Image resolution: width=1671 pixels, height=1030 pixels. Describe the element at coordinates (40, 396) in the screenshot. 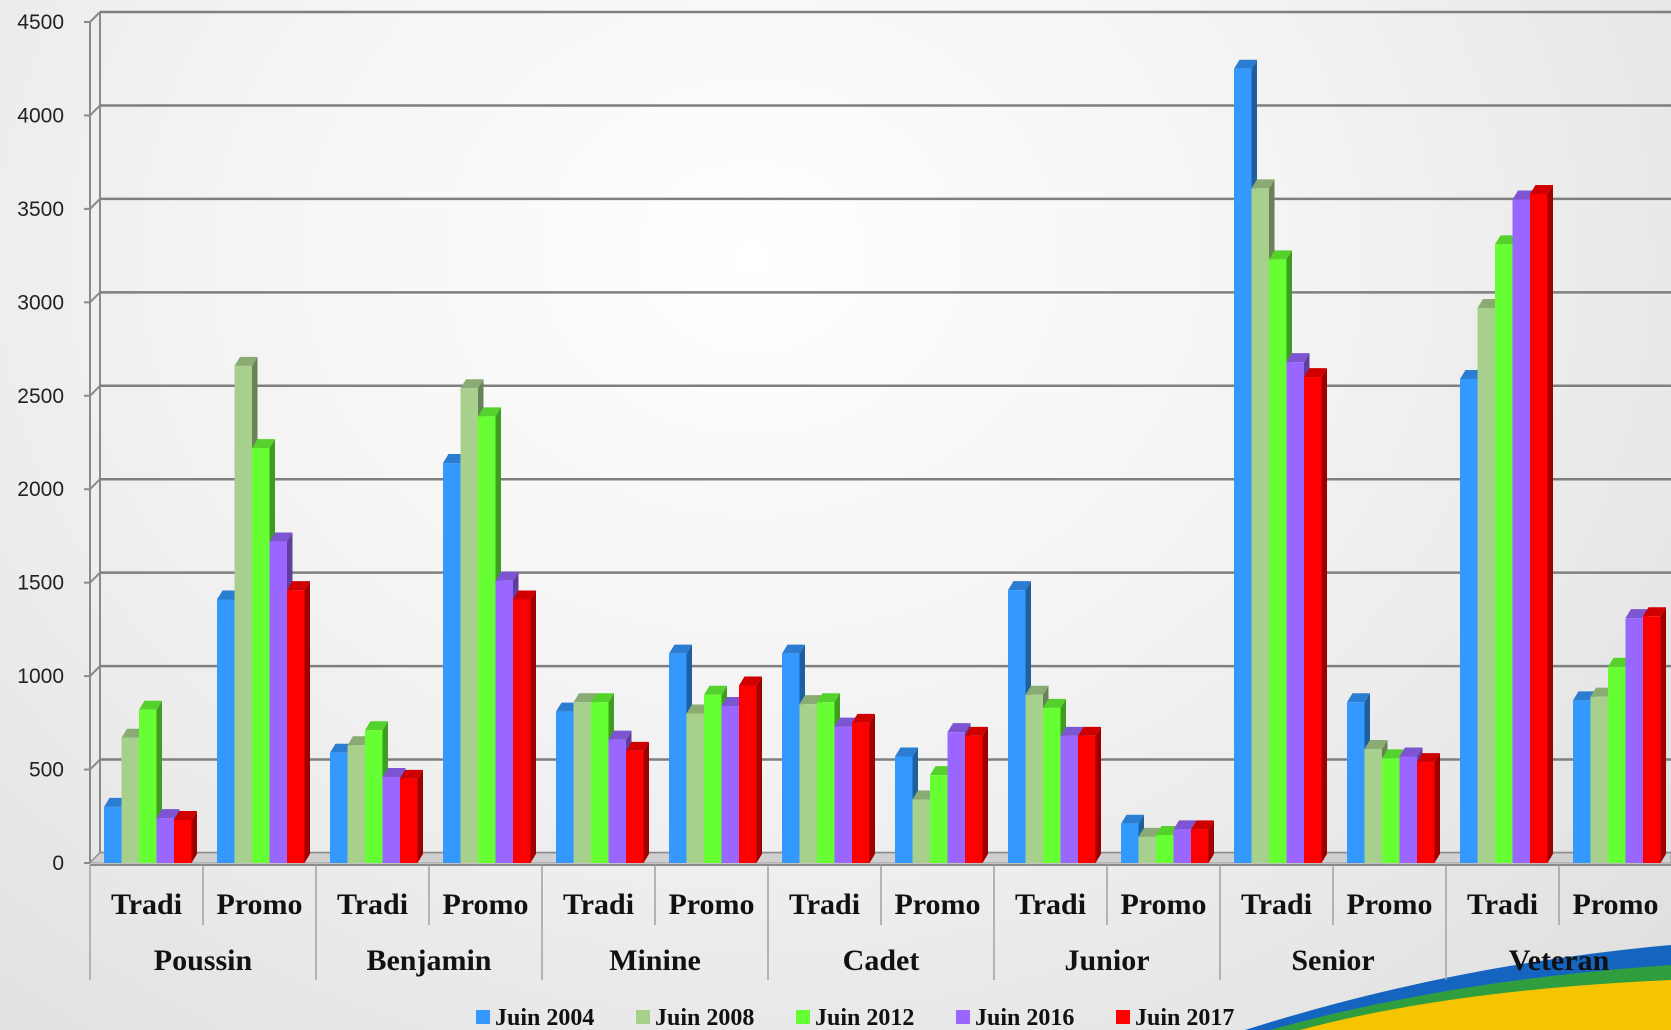

I see `y-tick-label: 2500` at that location.